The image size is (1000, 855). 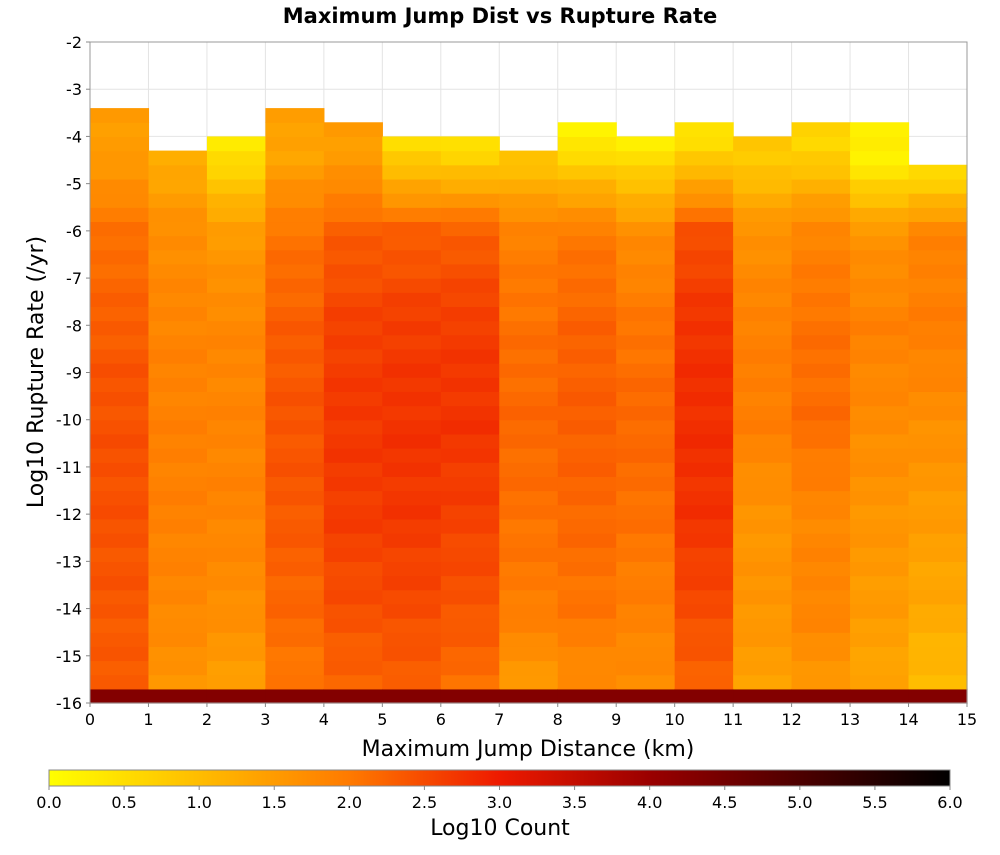 What do you see at coordinates (90, 719) in the screenshot?
I see `x-tick-label: 0` at bounding box center [90, 719].